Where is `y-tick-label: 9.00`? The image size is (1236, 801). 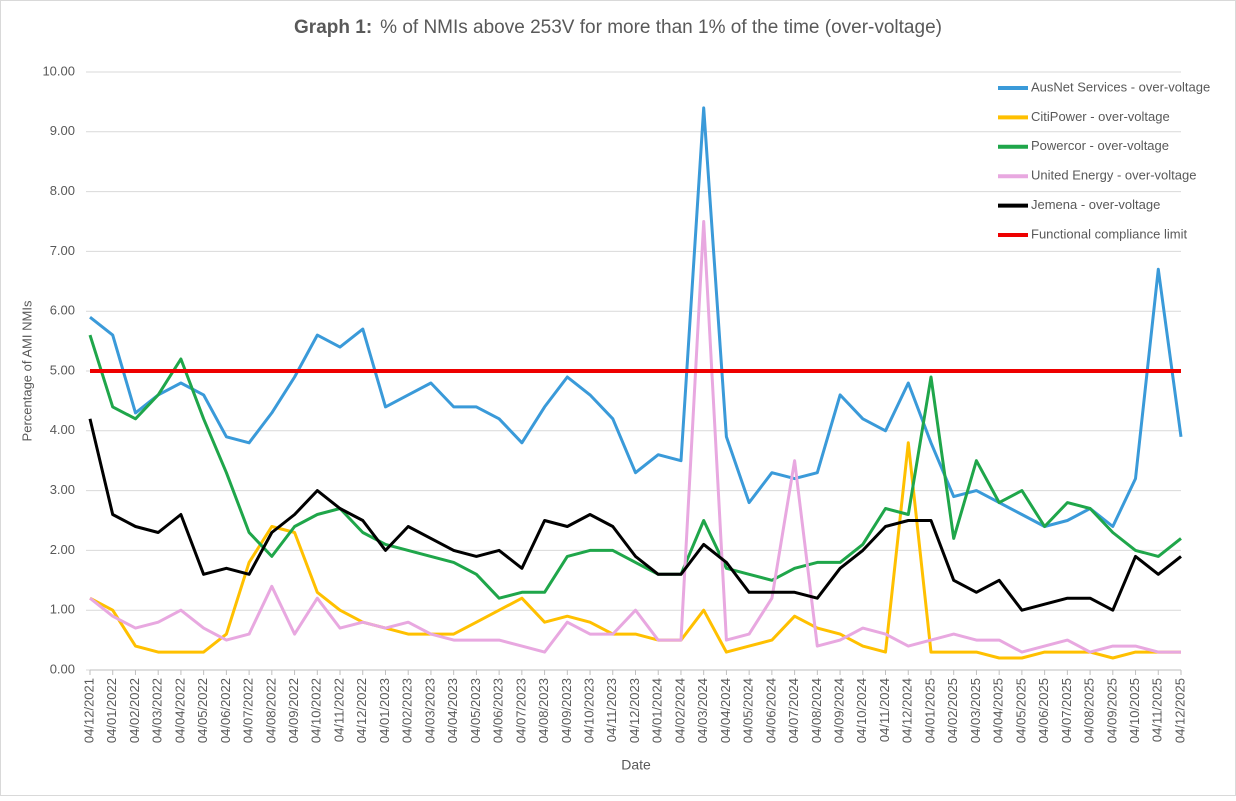
y-tick-label: 9.00 is located at coordinates (62, 130).